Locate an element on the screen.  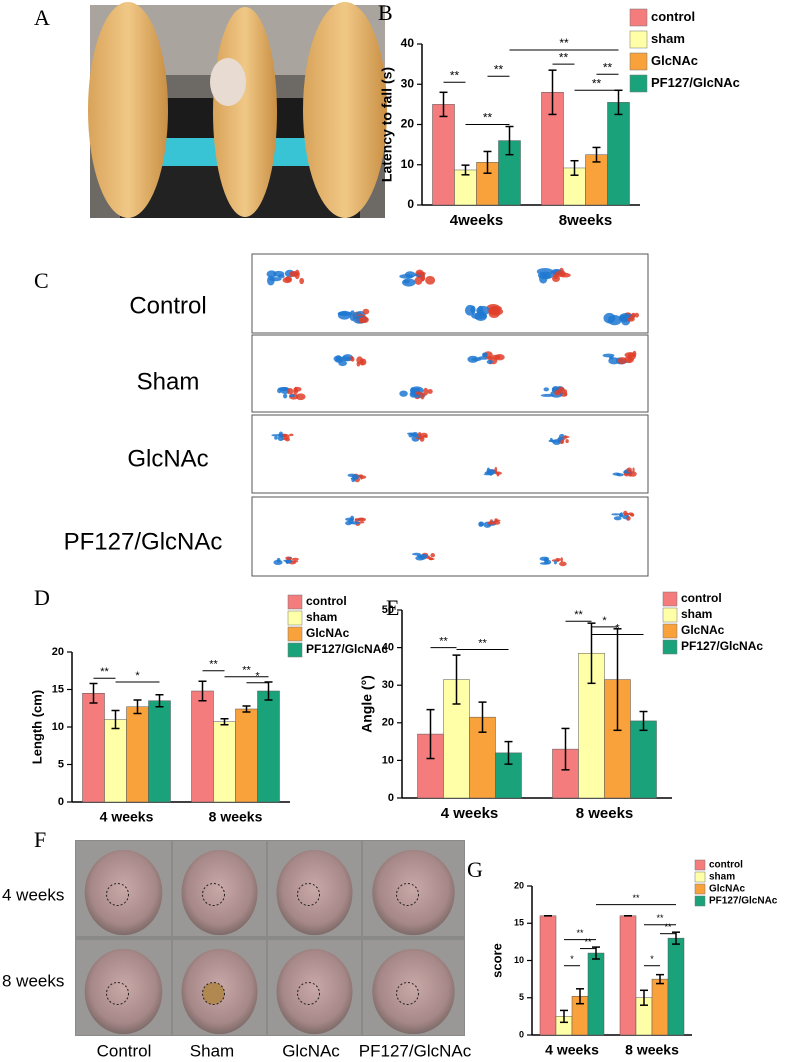
y-axis-label: Length (cm) is located at coordinates (36, 727).